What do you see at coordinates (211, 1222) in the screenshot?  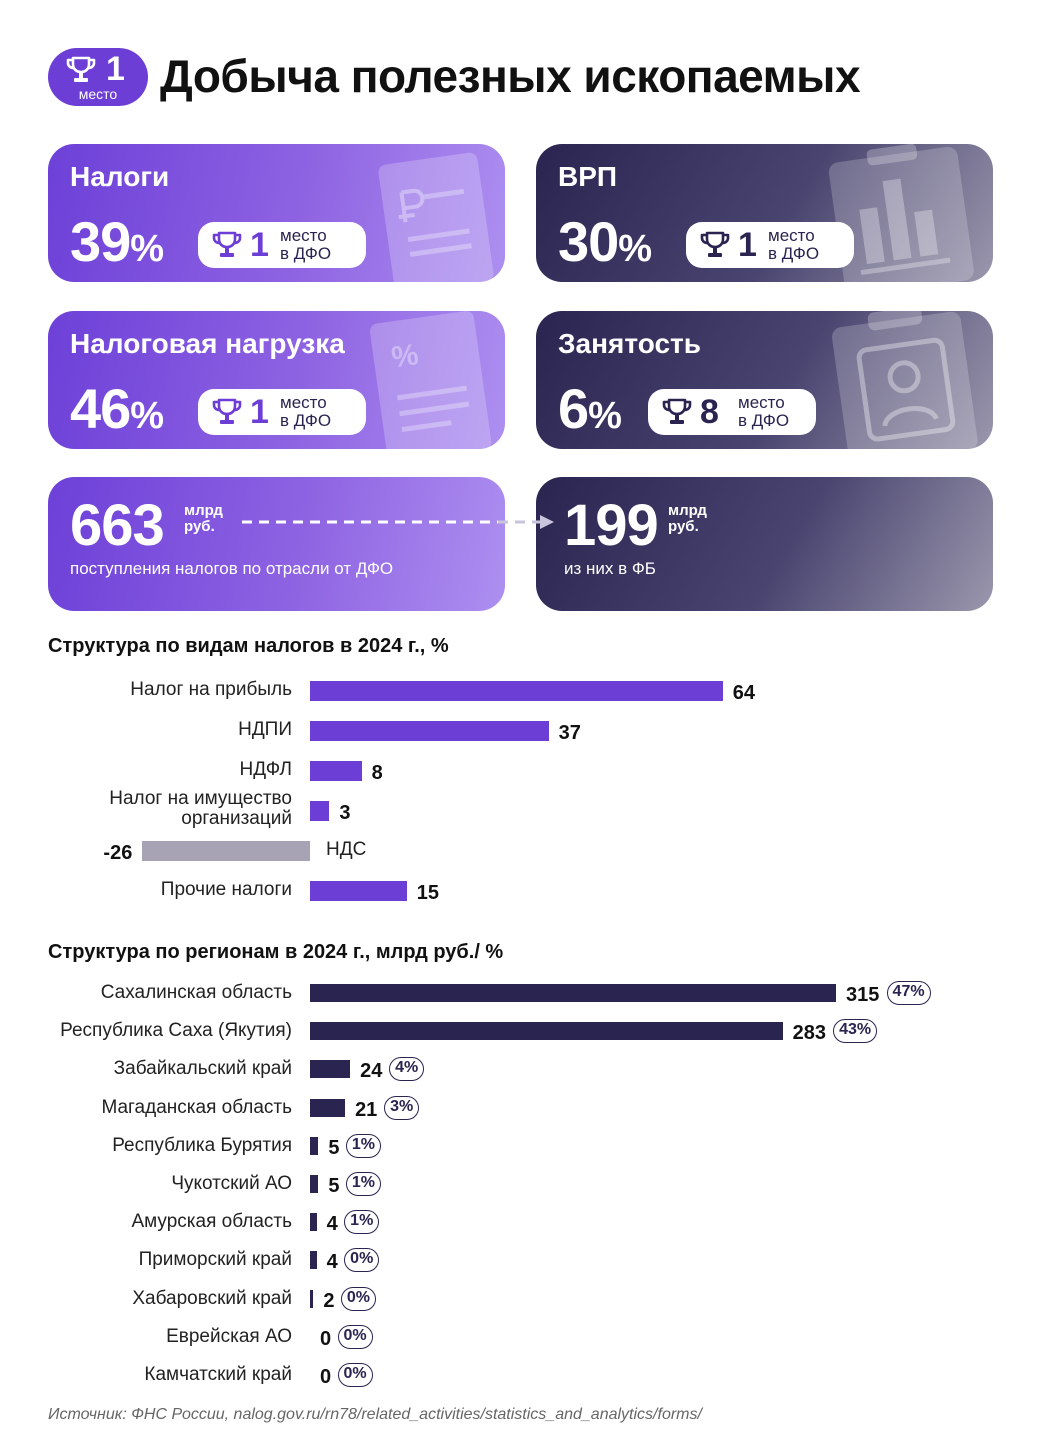 I see `chart2-category-label: Амурская область` at bounding box center [211, 1222].